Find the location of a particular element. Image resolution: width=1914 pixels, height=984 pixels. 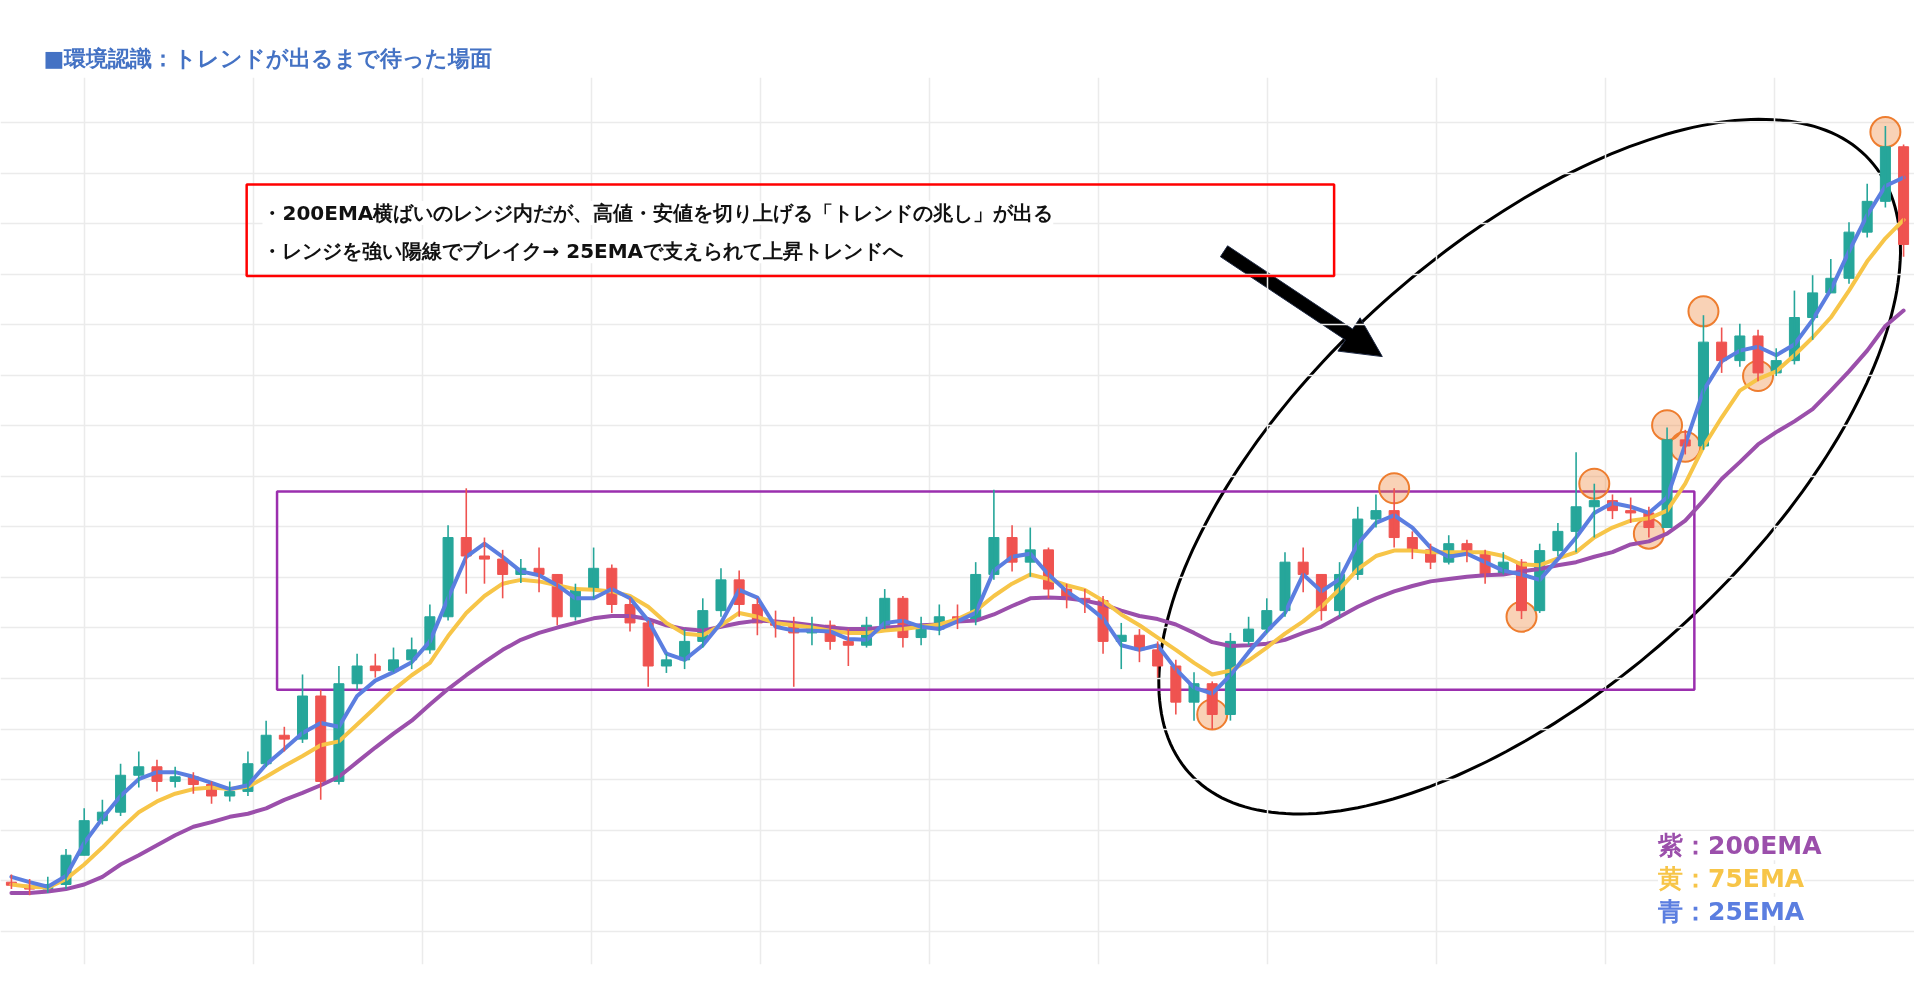

annotation: ・レンジを強い陽線でブレイク→ 25EMAで支えられて上昇トレンドへ is located at coordinates (583, 251).